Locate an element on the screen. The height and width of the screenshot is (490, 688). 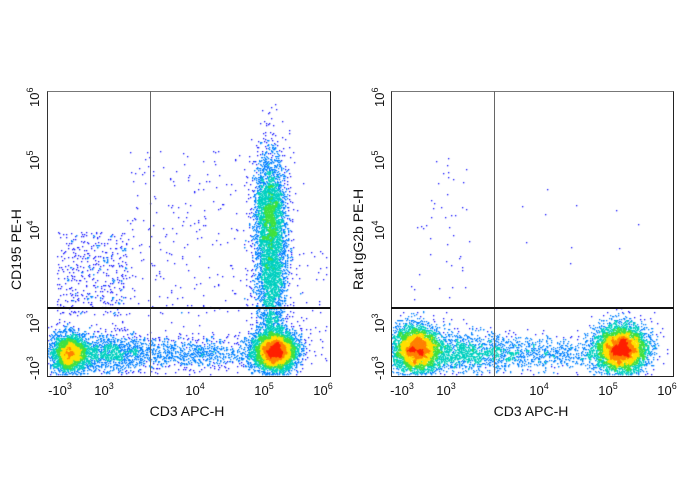
right-x-tick-neg1e3: -103 is located at coordinates (402, 389).